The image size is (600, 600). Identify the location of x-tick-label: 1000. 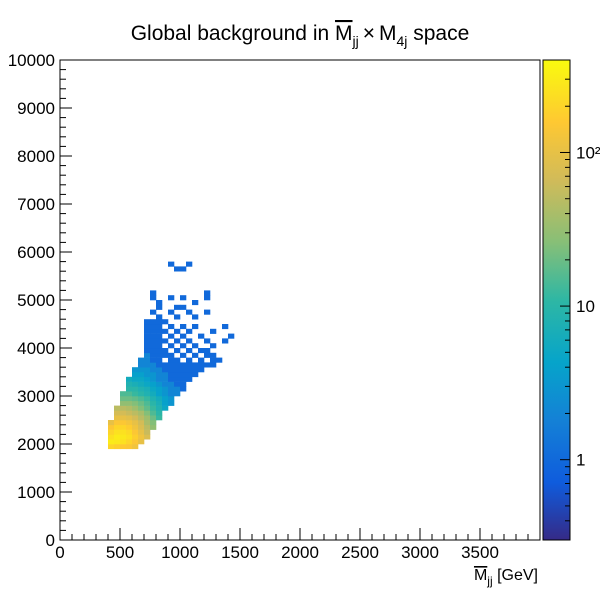
(180, 552).